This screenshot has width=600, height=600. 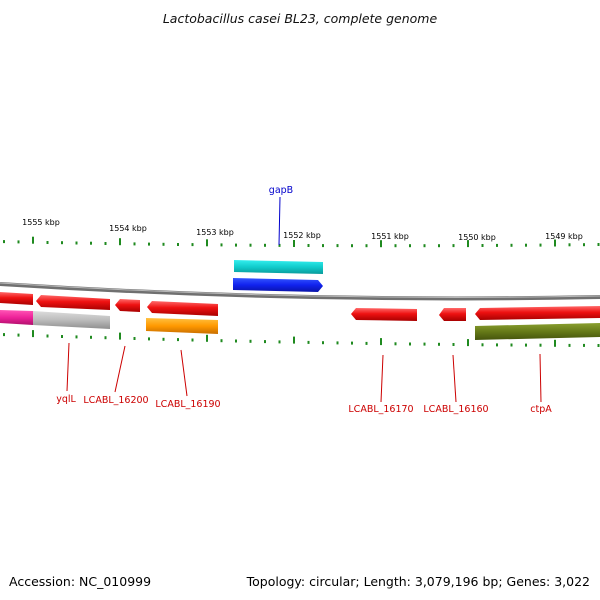 What do you see at coordinates (541, 409) in the screenshot?
I see `gene-label-ctpA: ctpA` at bounding box center [541, 409].